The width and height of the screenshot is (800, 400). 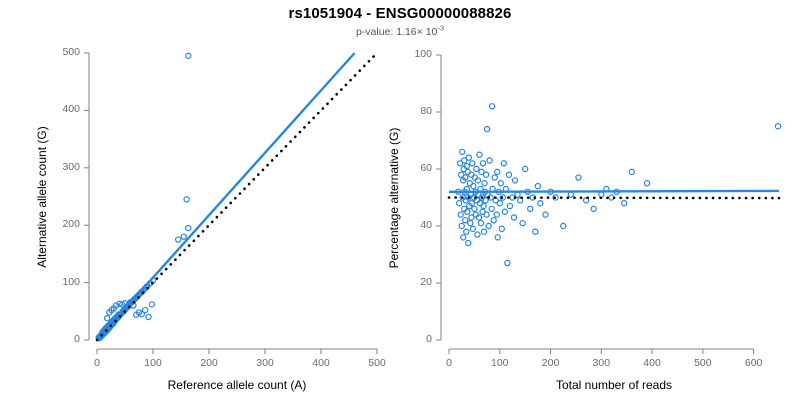 I want to click on y-tick-label-right: 60, so click(x=426, y=168).